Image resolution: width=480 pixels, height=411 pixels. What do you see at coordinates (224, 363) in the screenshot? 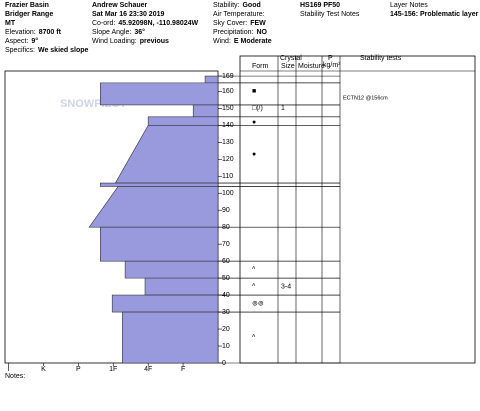
I see `y-tick-label: 0` at bounding box center [224, 363].